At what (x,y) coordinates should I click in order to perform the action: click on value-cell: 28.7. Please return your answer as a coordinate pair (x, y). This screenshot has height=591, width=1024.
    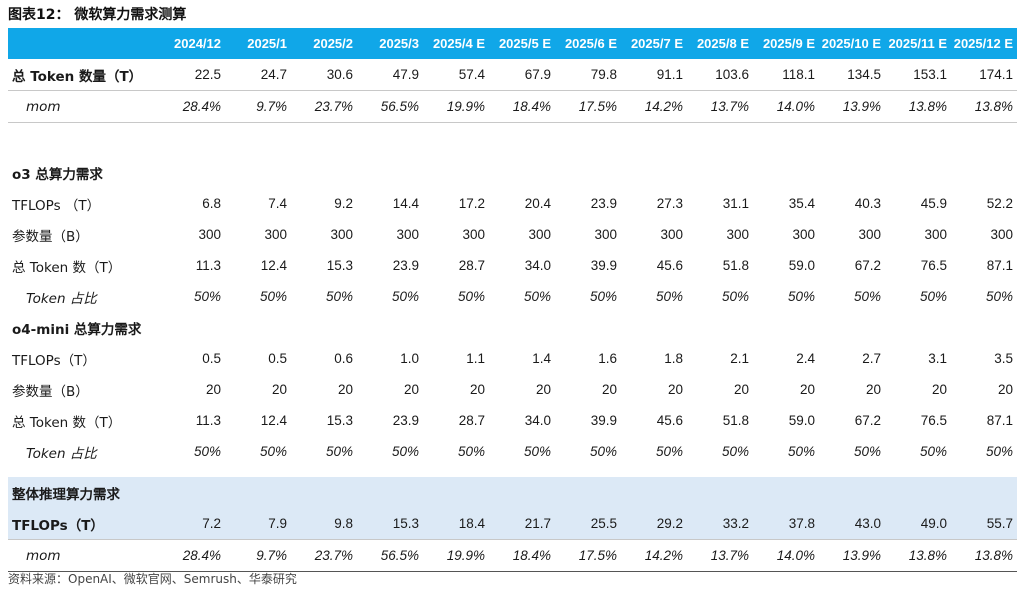
    Looking at the image, I should click on (471, 420).